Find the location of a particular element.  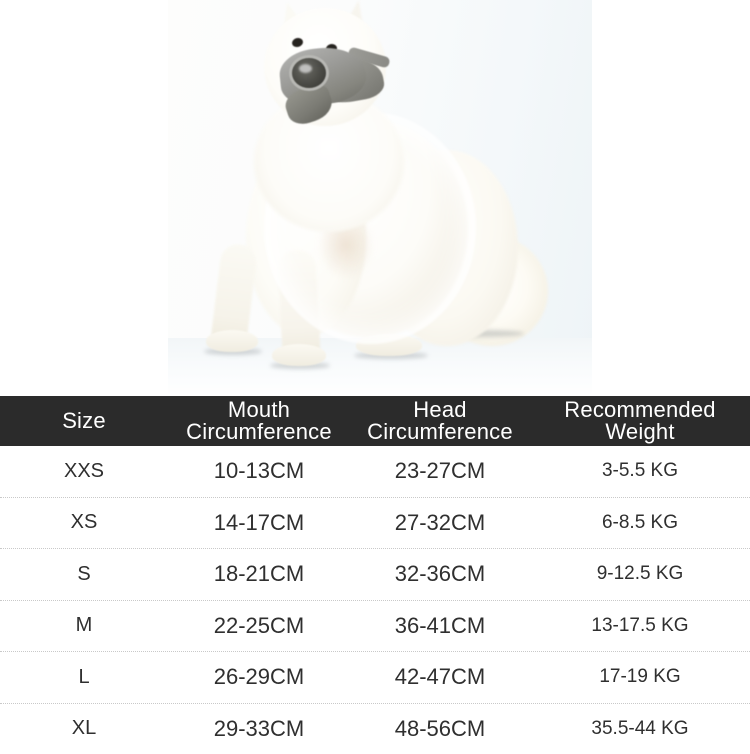

muzzle-nose-highlight is located at coordinates (305, 68).